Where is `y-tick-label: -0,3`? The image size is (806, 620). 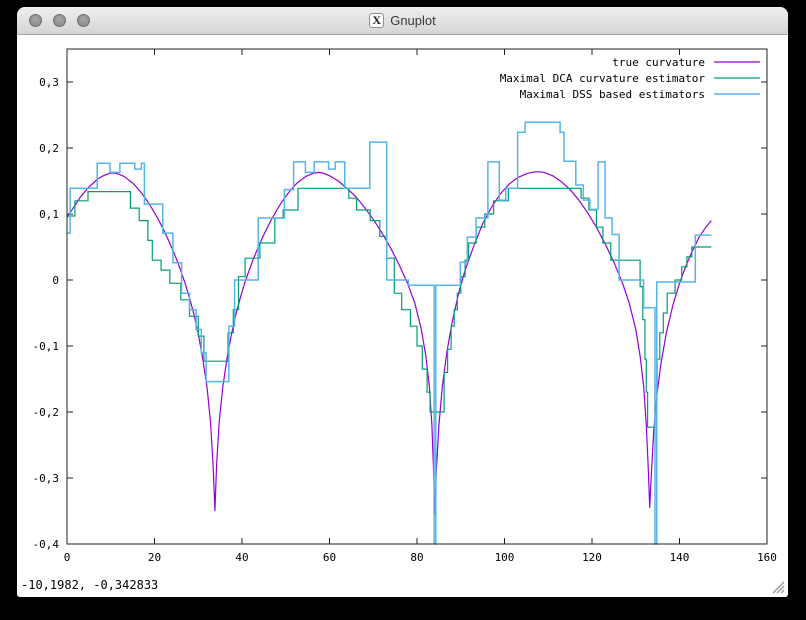
y-tick-label: -0,3 is located at coordinates (46, 478).